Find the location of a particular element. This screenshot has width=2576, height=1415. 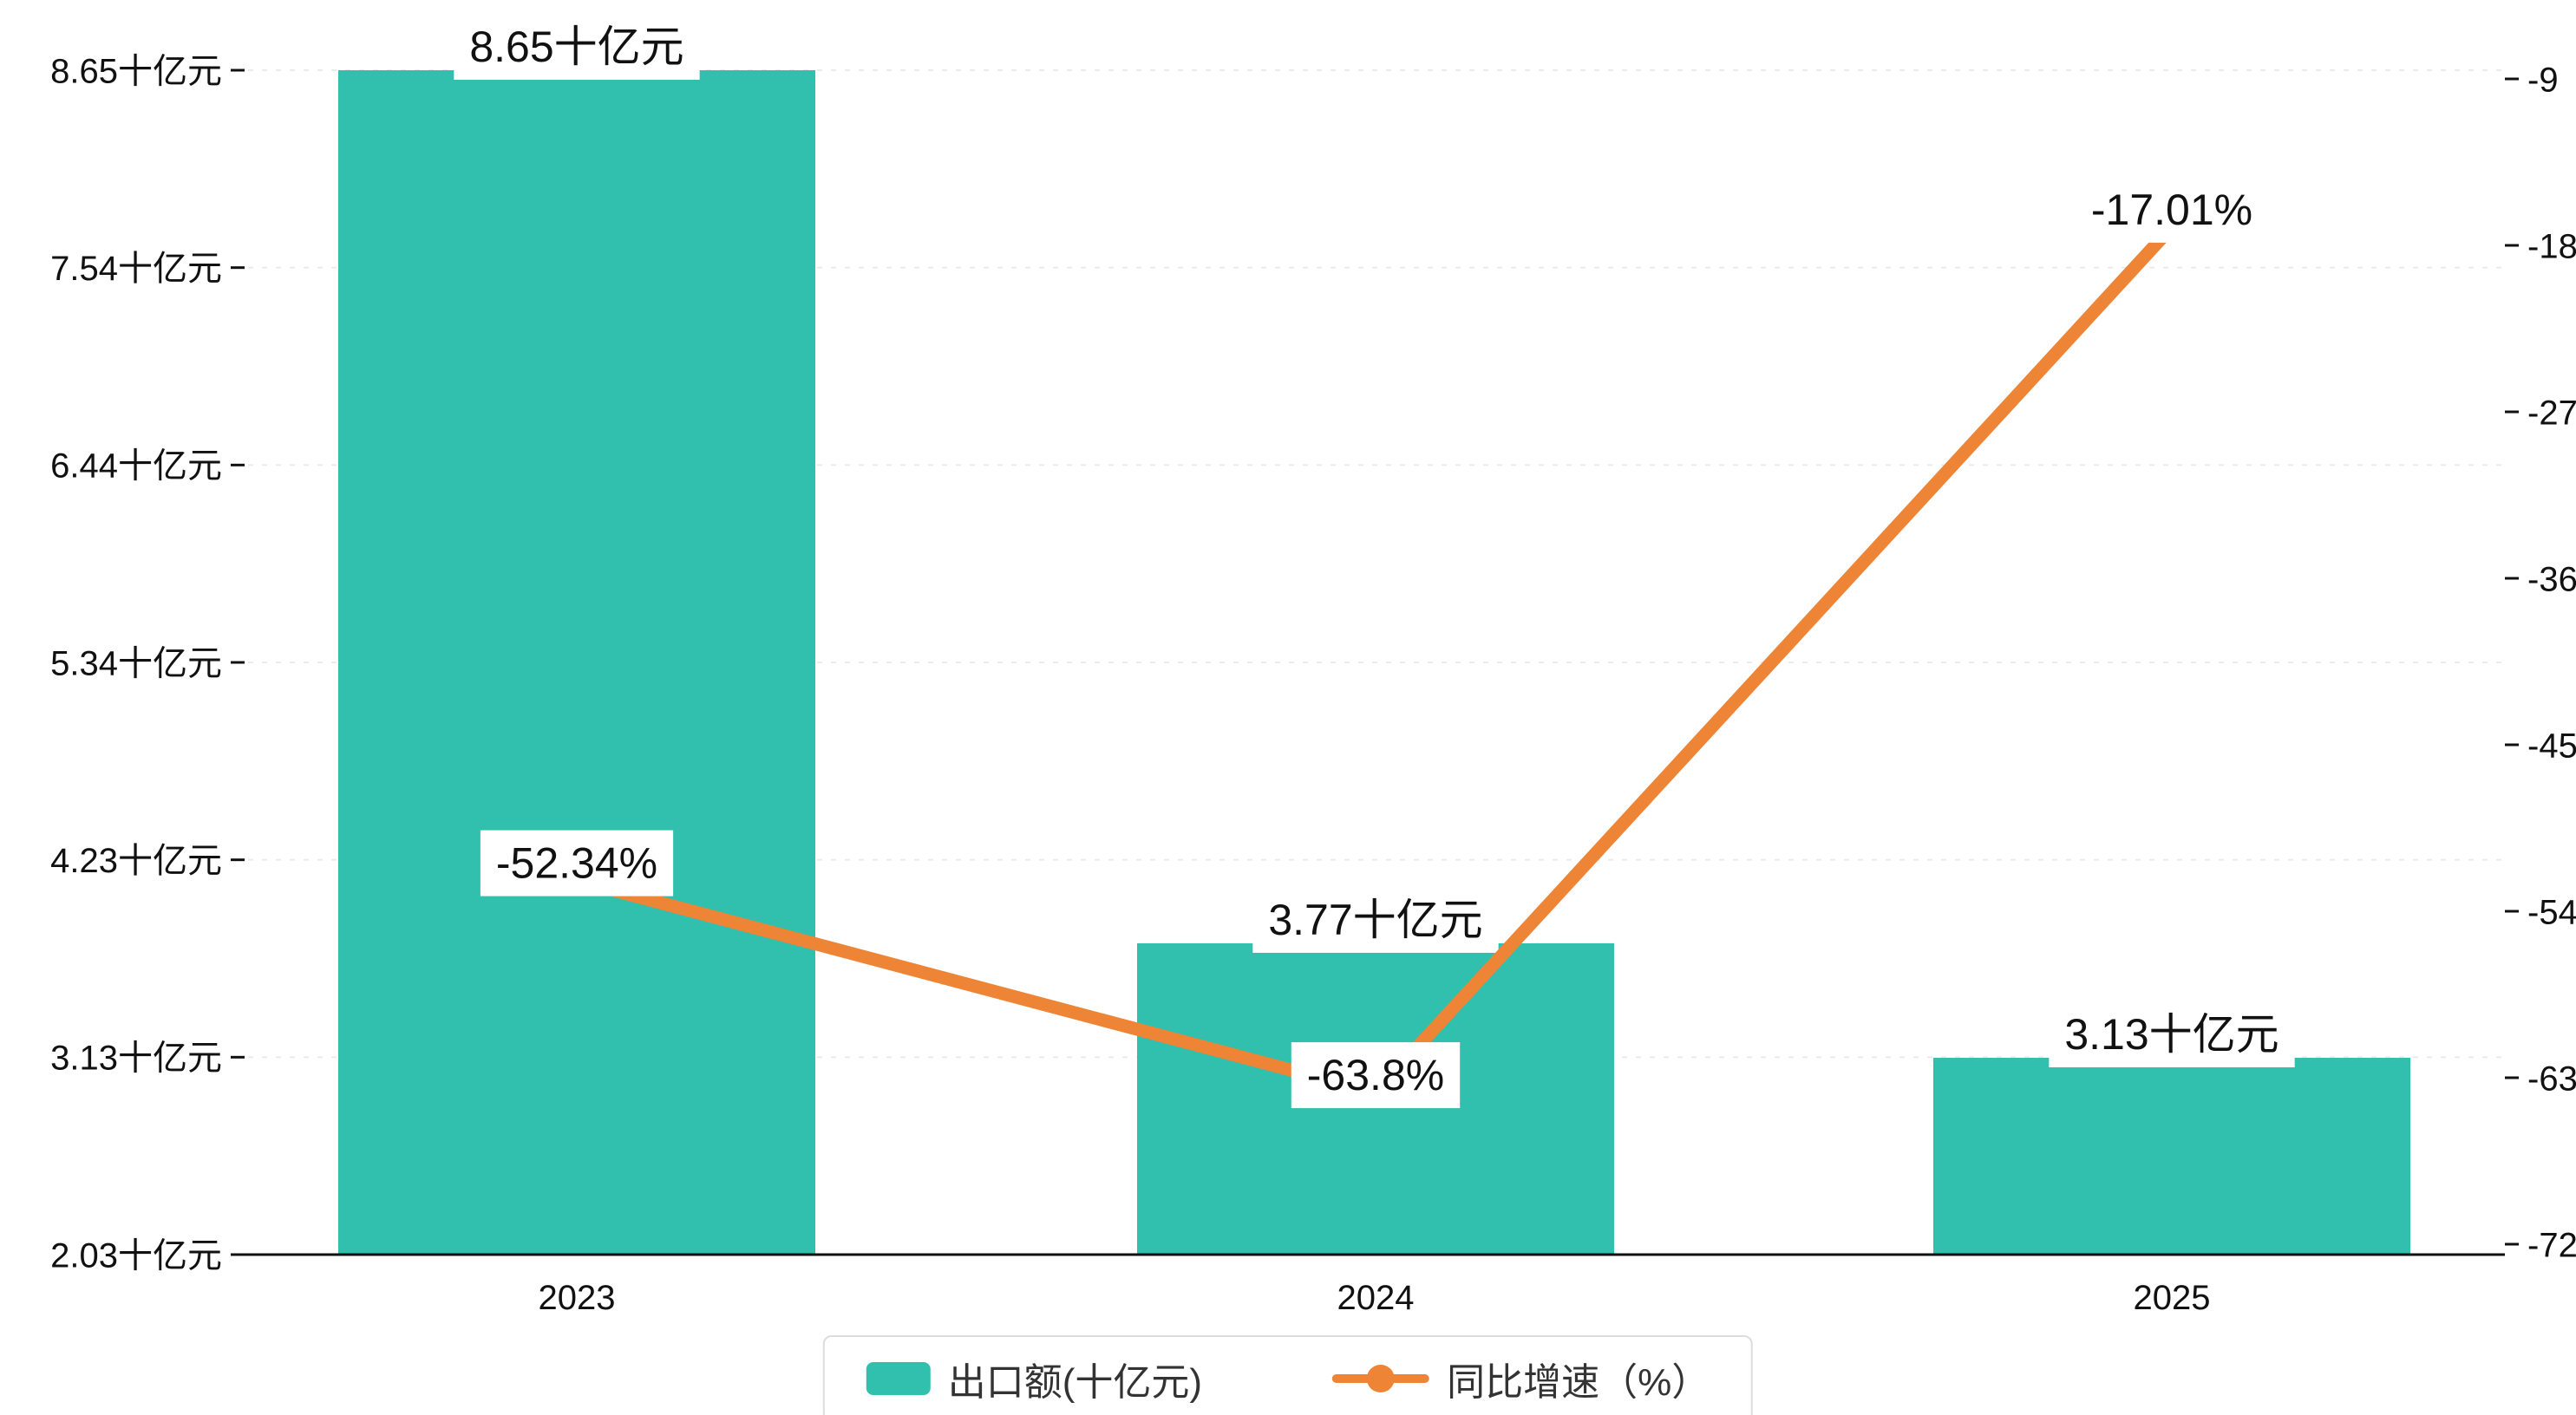

line-value-label-2023: -52.34% is located at coordinates (576, 863).